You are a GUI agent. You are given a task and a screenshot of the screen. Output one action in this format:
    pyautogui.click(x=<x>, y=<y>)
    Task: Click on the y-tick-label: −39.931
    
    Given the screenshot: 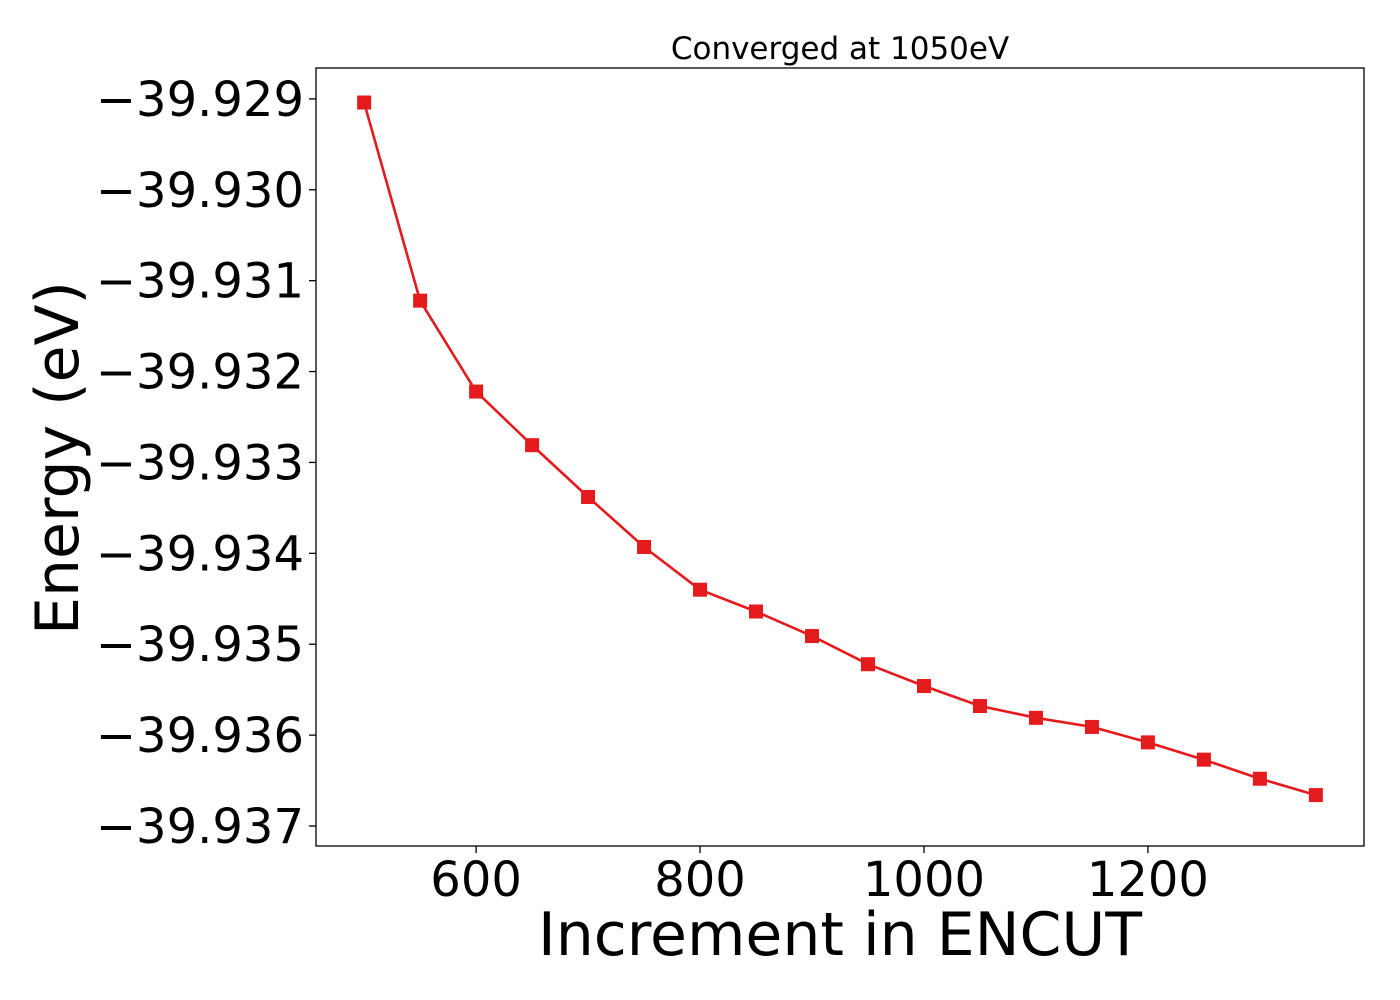 What is the action you would take?
    pyautogui.click(x=200, y=282)
    